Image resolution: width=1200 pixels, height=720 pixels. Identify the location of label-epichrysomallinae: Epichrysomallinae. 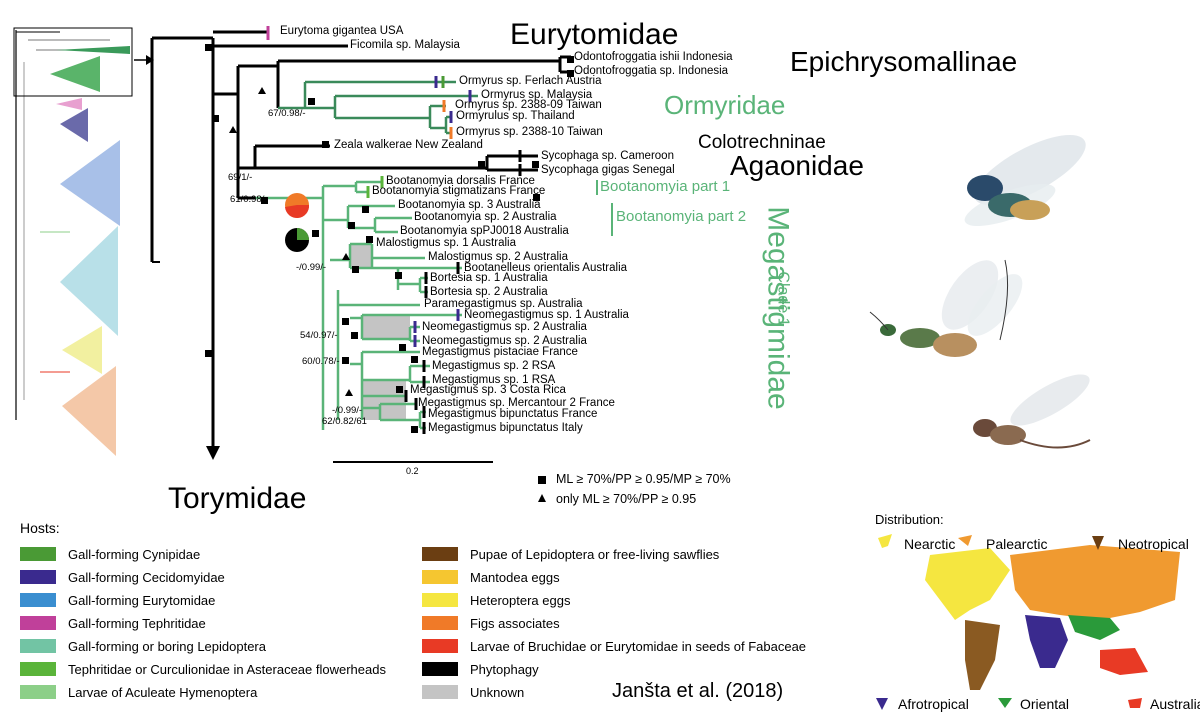
(904, 61).